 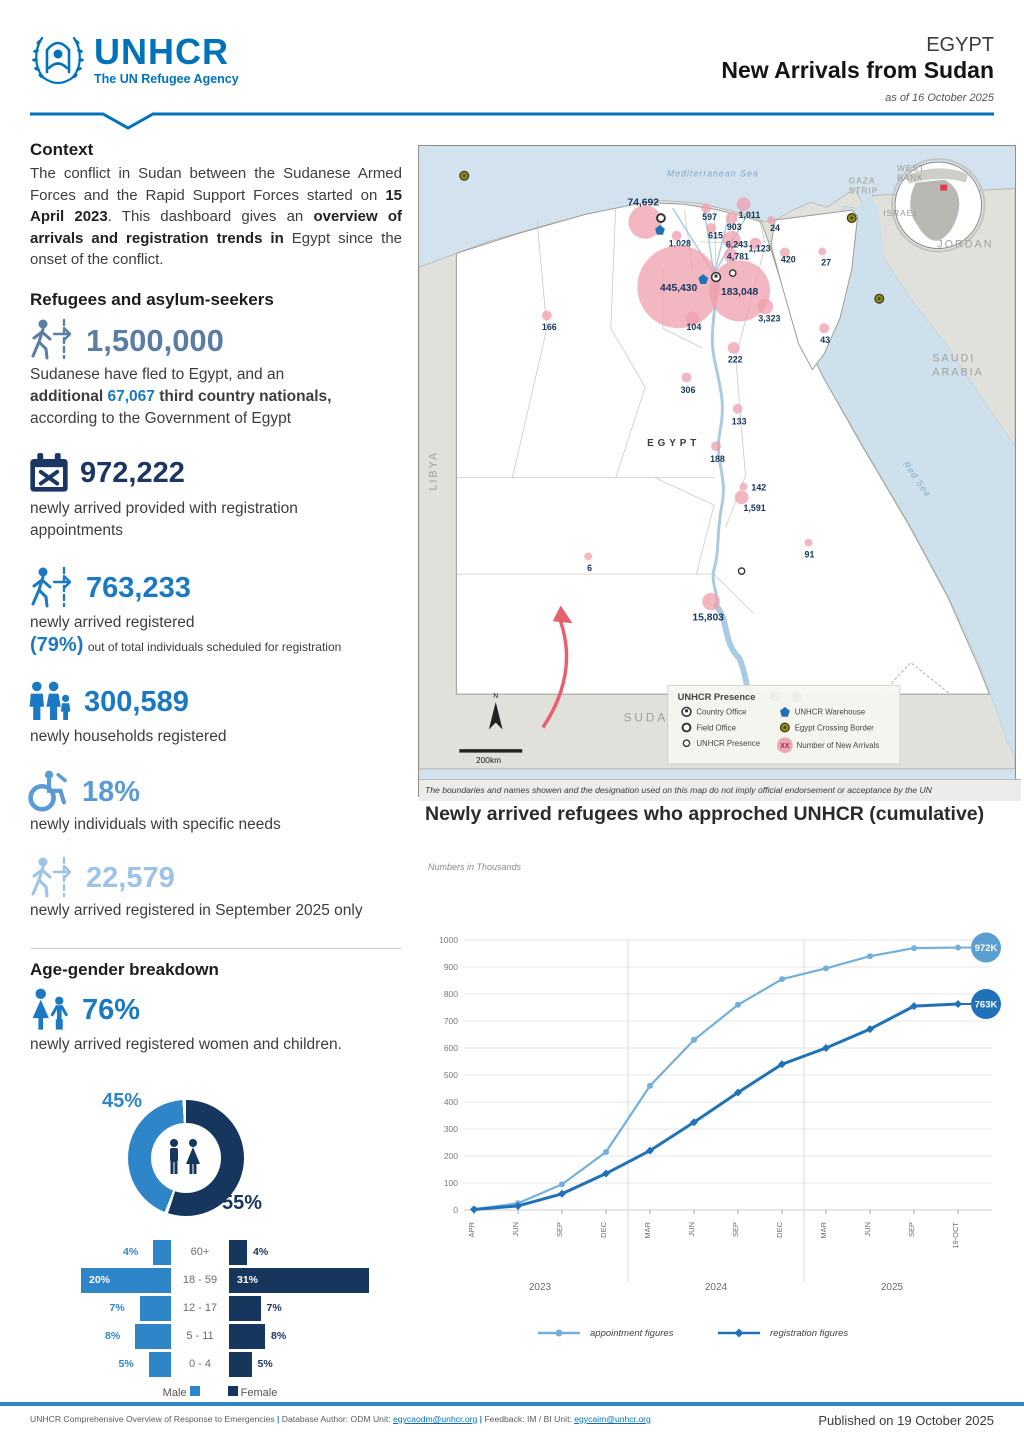 What do you see at coordinates (540, 1287) in the screenshot?
I see `year-label: 2023` at bounding box center [540, 1287].